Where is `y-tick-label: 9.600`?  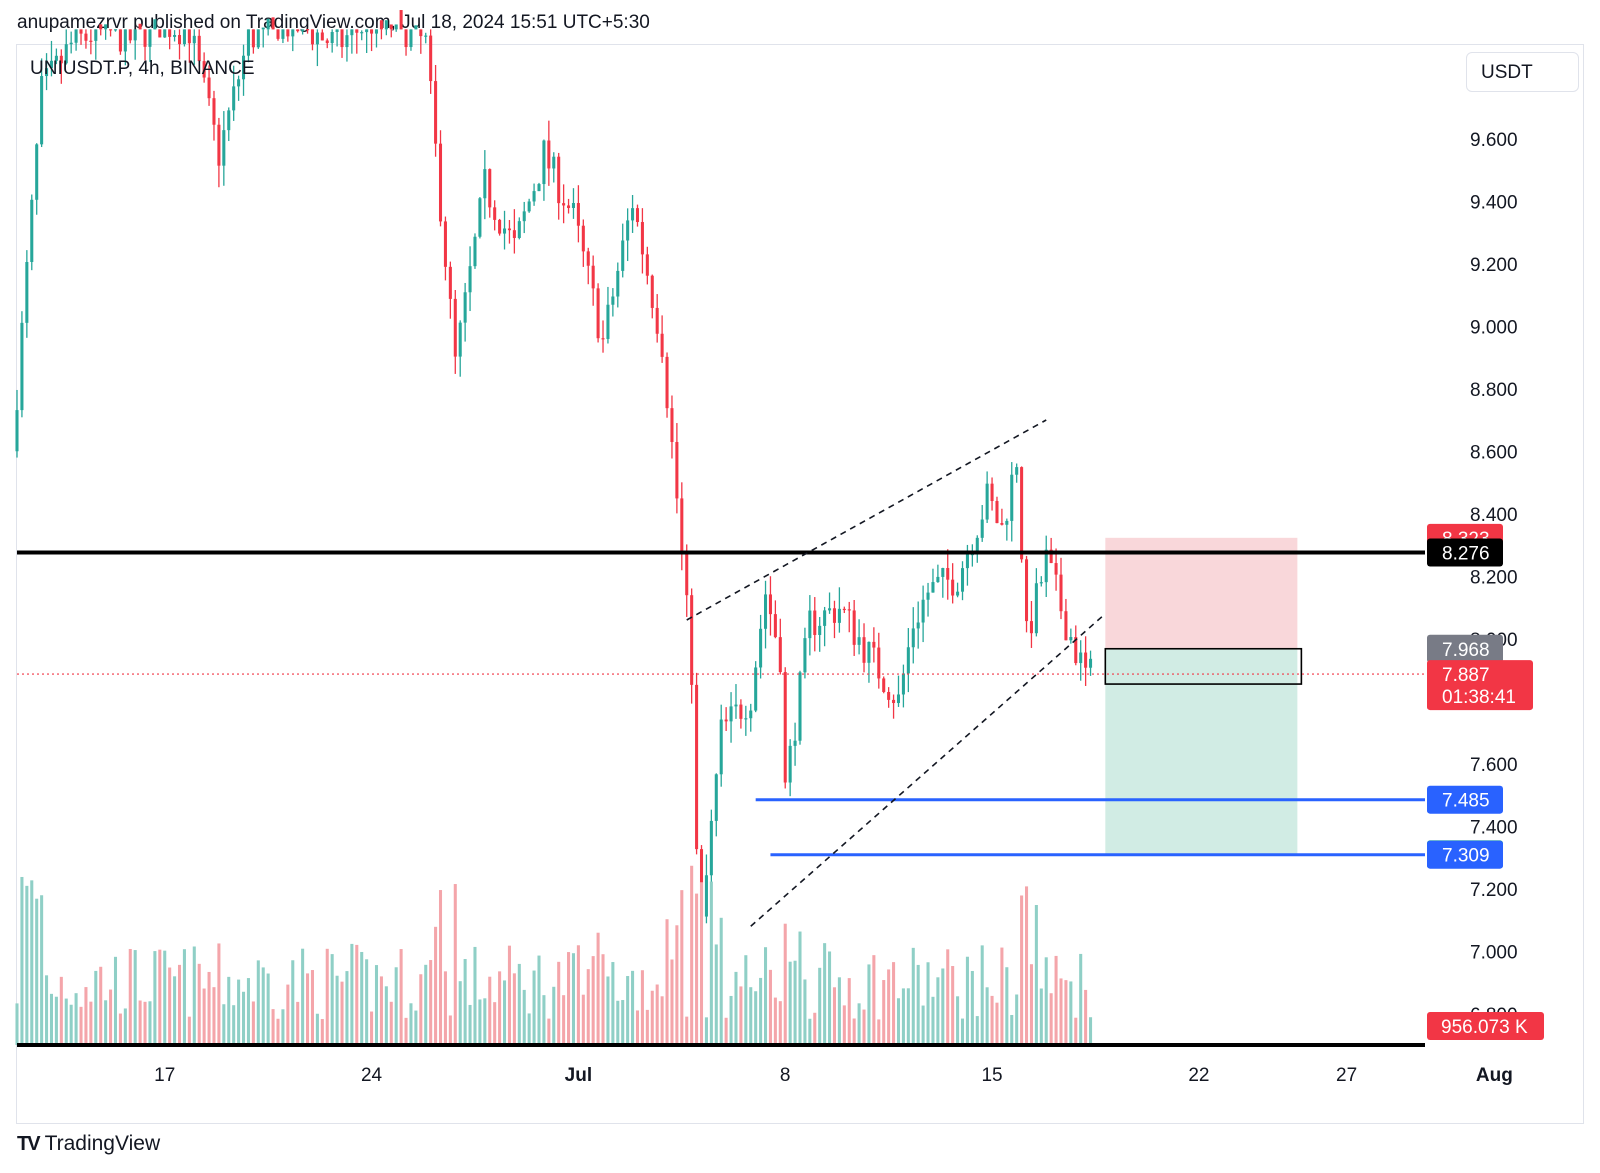 y-tick-label: 9.600 is located at coordinates (1494, 140).